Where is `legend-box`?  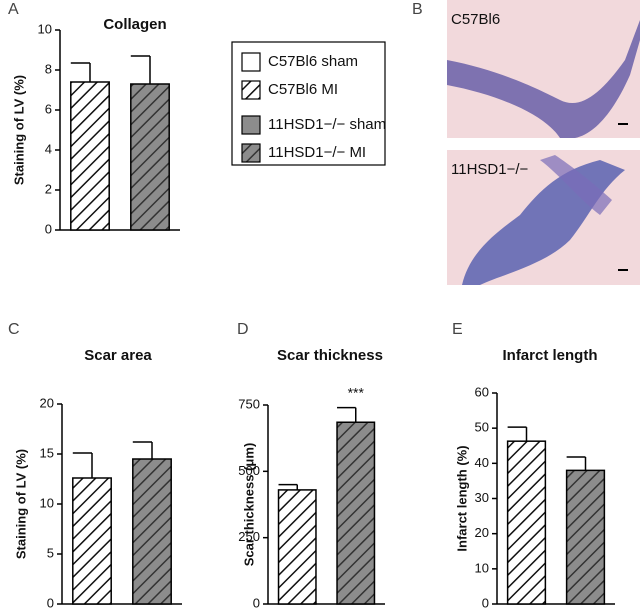
legend-box is located at coordinates (308, 103).